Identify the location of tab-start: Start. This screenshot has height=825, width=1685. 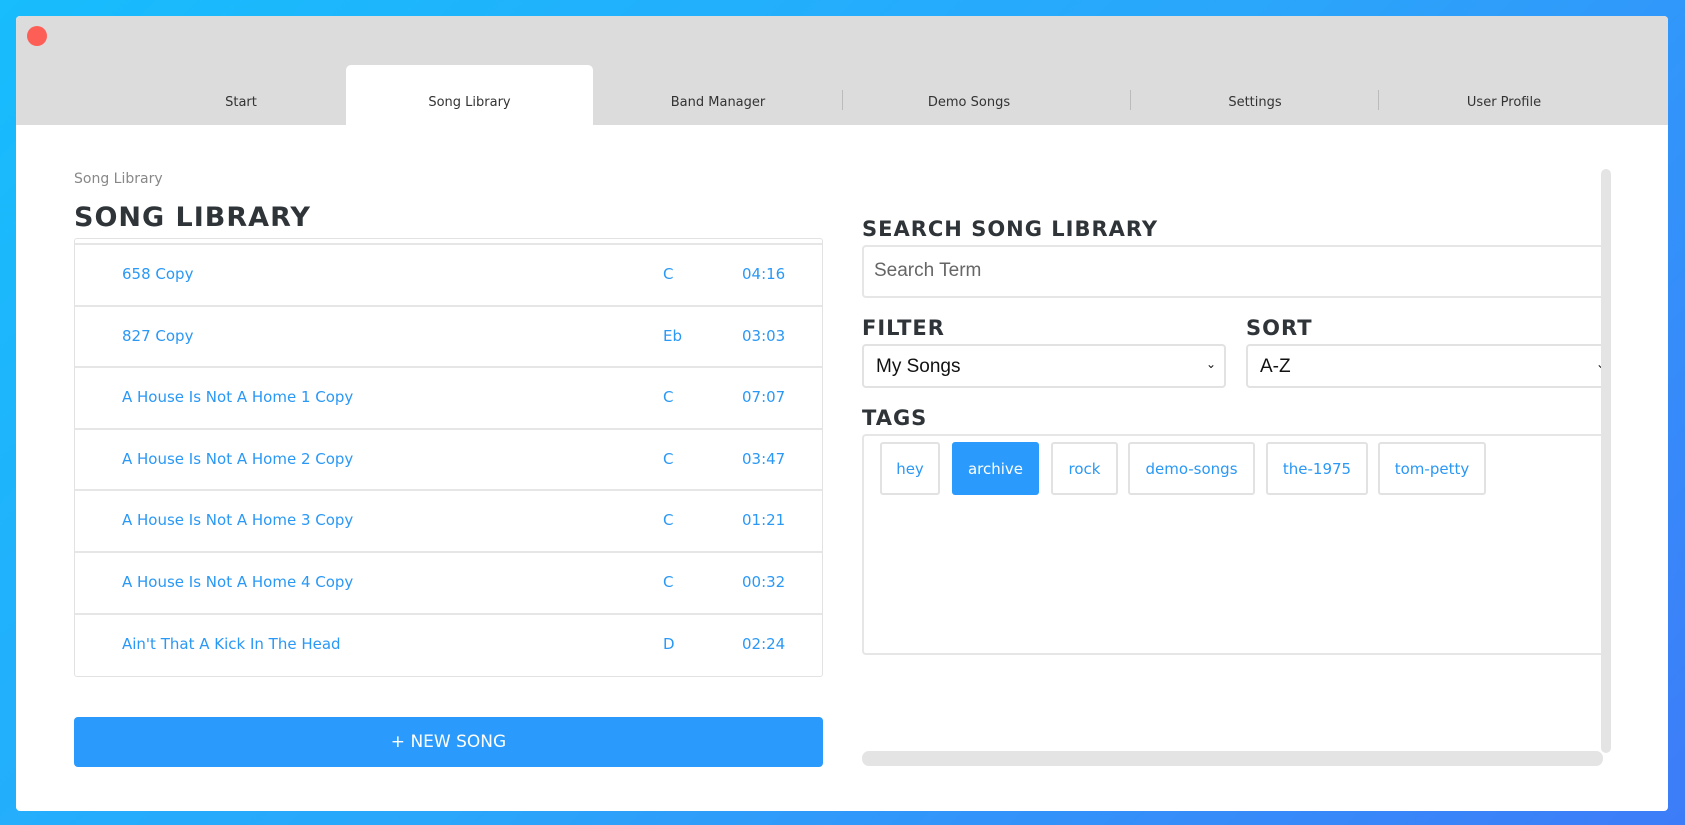
(241, 102).